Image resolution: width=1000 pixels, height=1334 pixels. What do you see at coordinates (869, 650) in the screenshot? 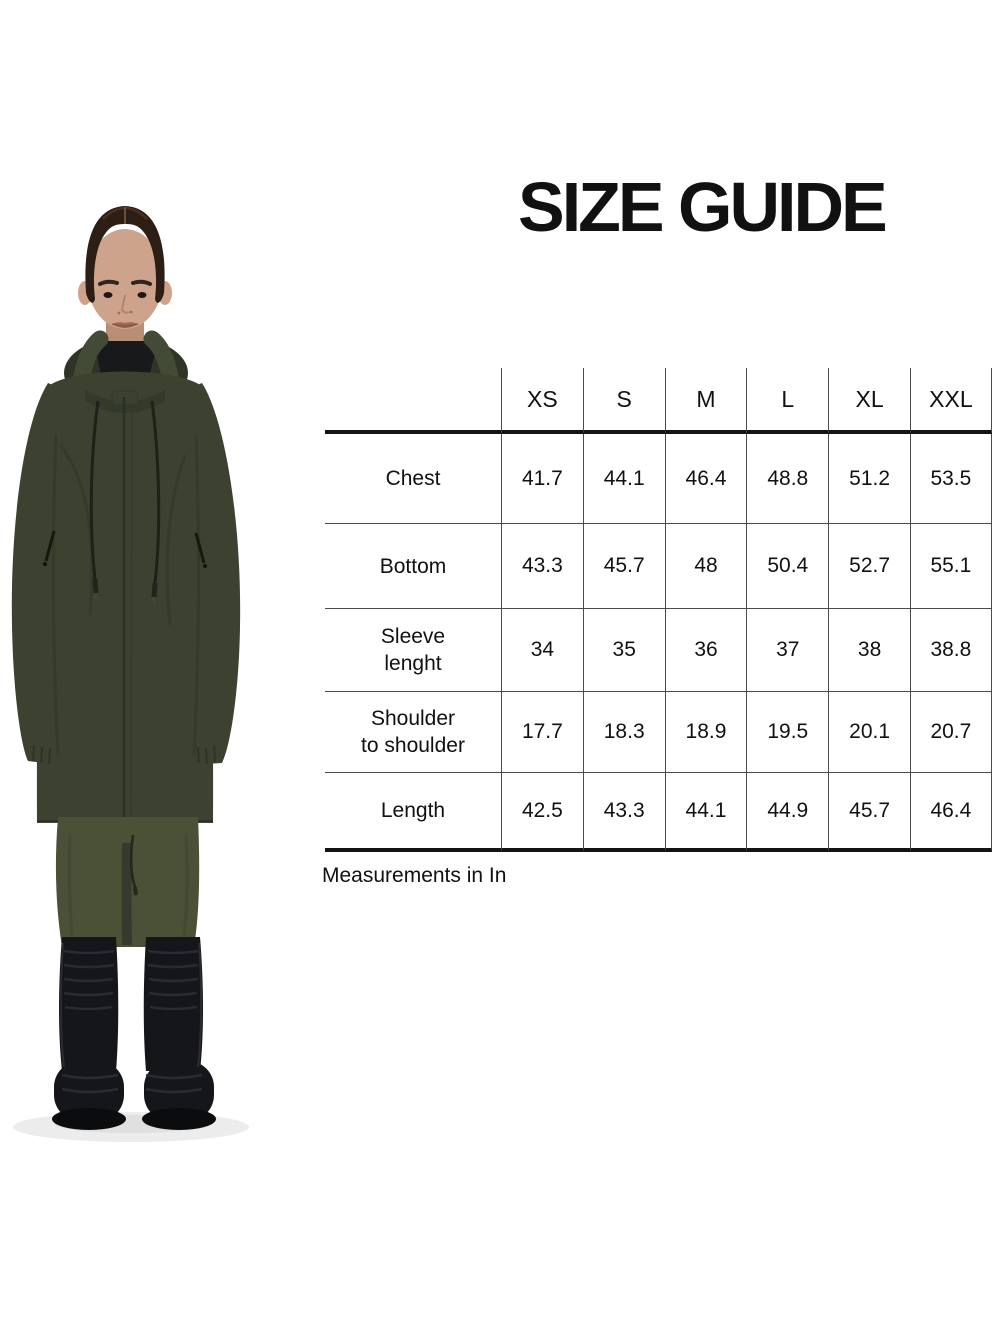
I see `size-value: 38` at bounding box center [869, 650].